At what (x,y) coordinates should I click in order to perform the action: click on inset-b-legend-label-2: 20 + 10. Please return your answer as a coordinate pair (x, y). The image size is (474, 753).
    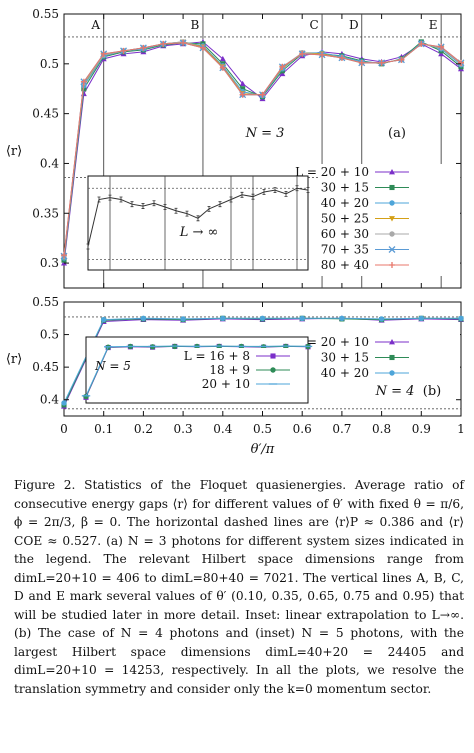
    Looking at the image, I should click on (226, 384).